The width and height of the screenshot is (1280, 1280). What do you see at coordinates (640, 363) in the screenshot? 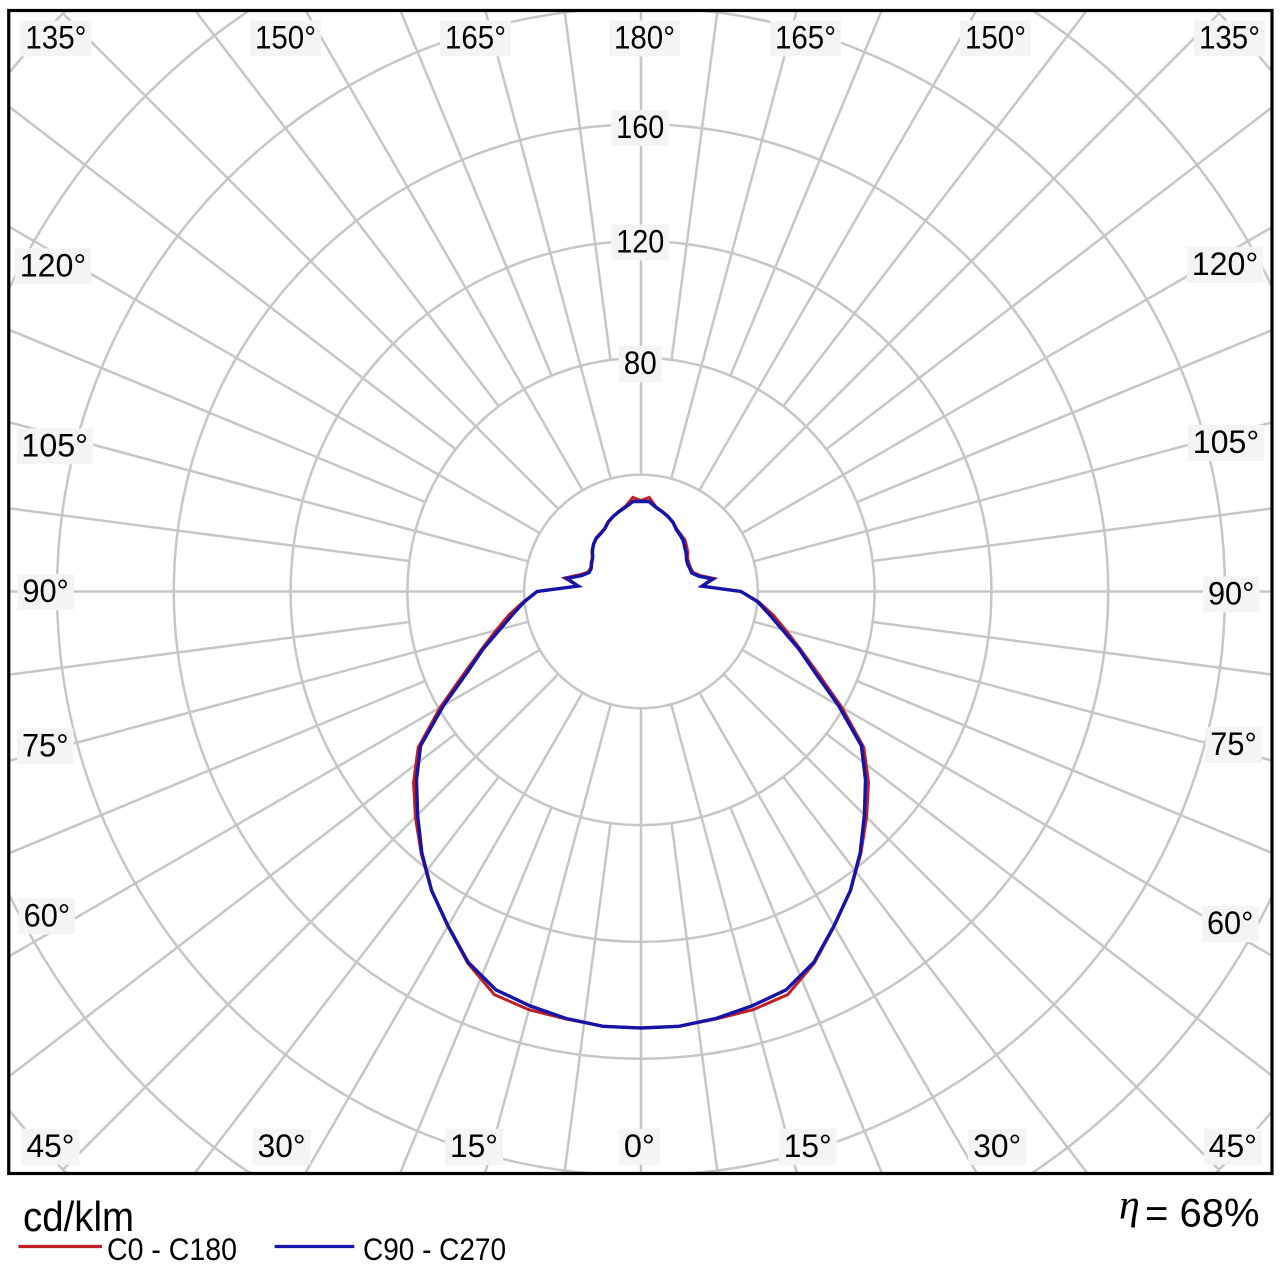
I see `svg-text: 80` at bounding box center [640, 363].